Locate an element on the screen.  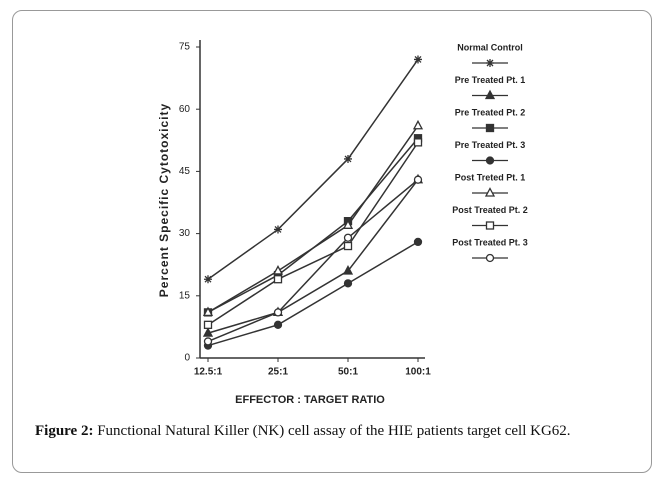
legend-label: Pre Treated Pt. 3 is located at coordinates (490, 145).